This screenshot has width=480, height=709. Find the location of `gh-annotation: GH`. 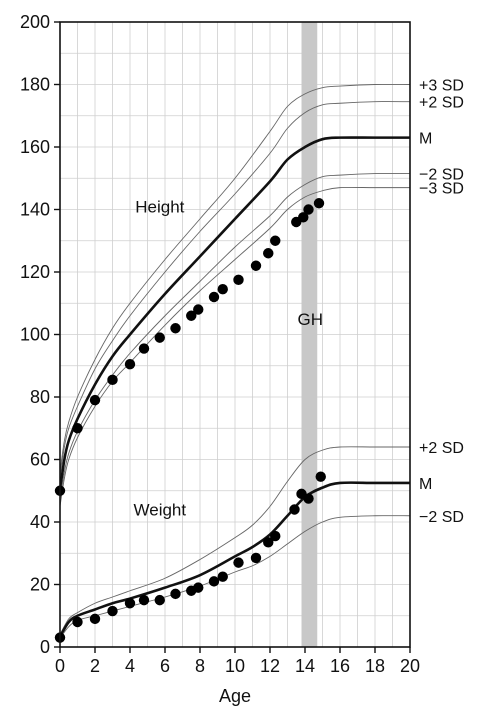

gh-annotation: GH is located at coordinates (311, 319).